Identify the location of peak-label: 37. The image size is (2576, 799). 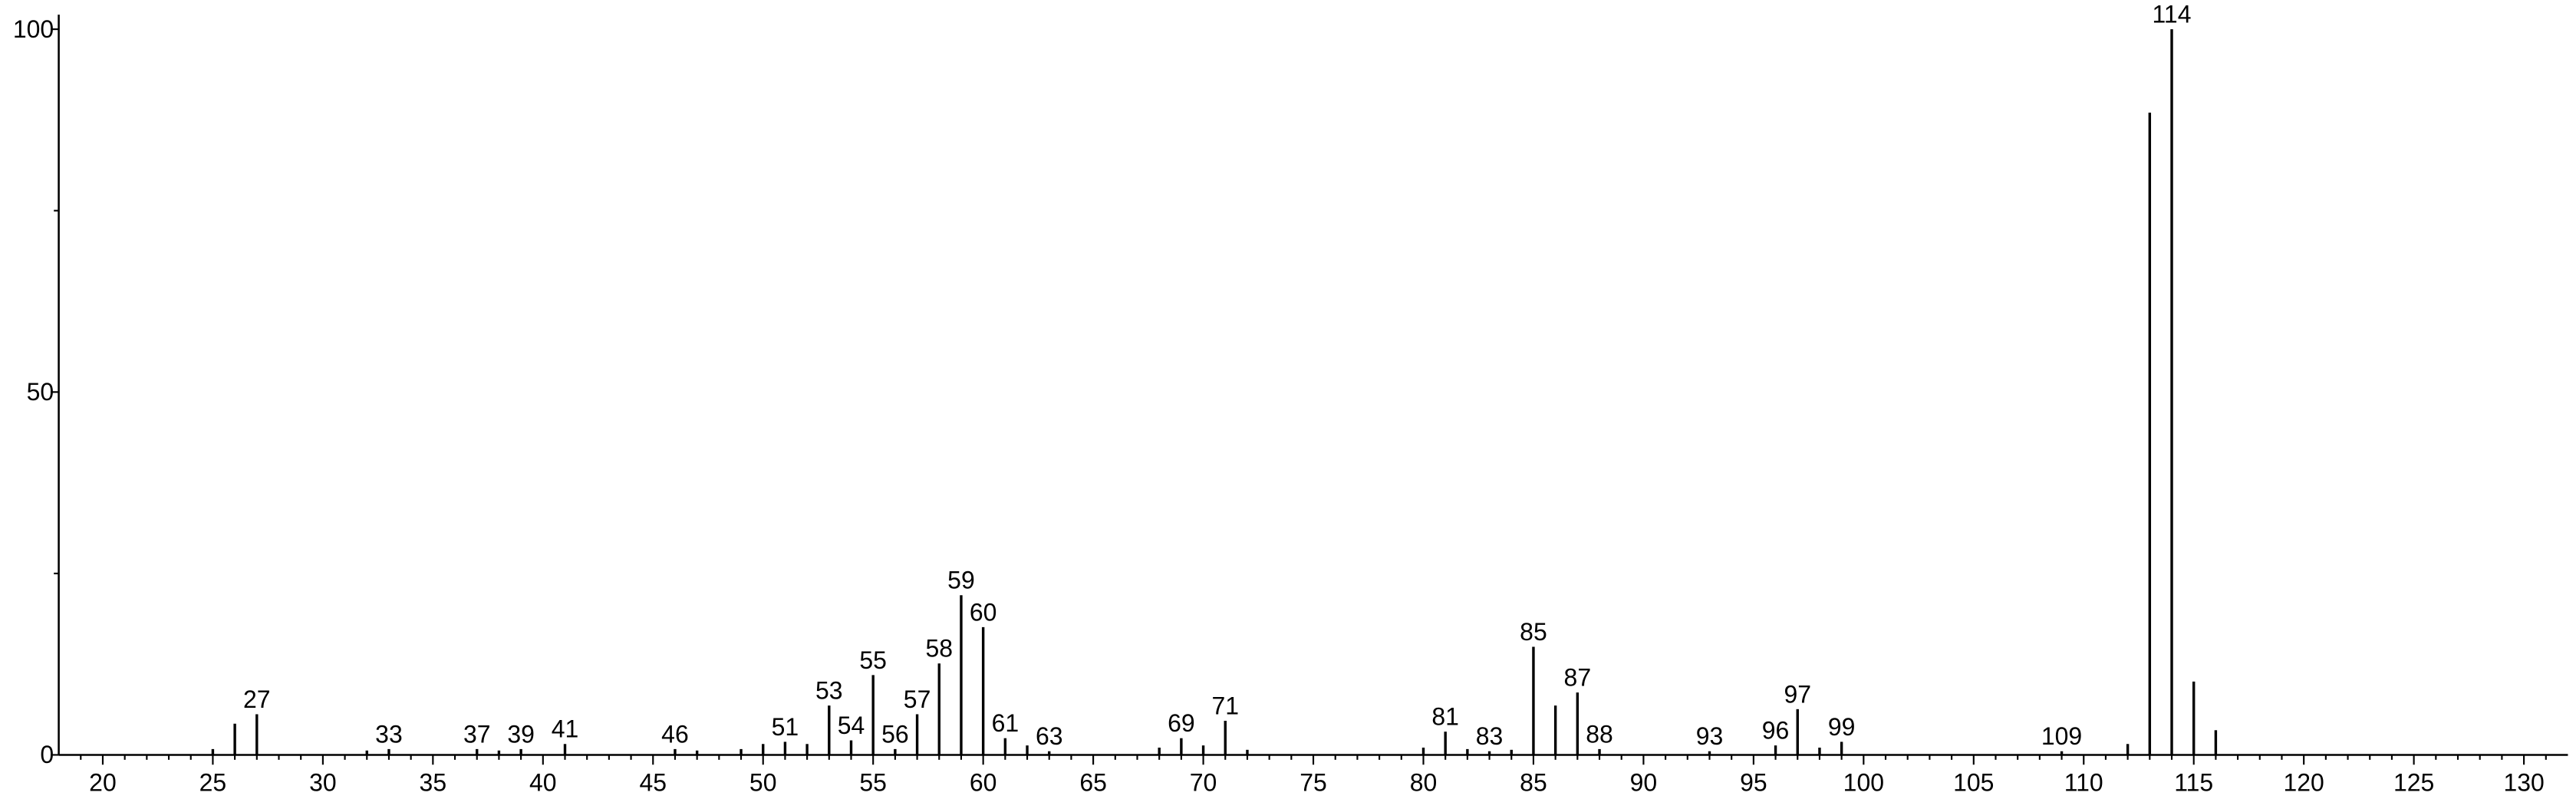
(477, 734).